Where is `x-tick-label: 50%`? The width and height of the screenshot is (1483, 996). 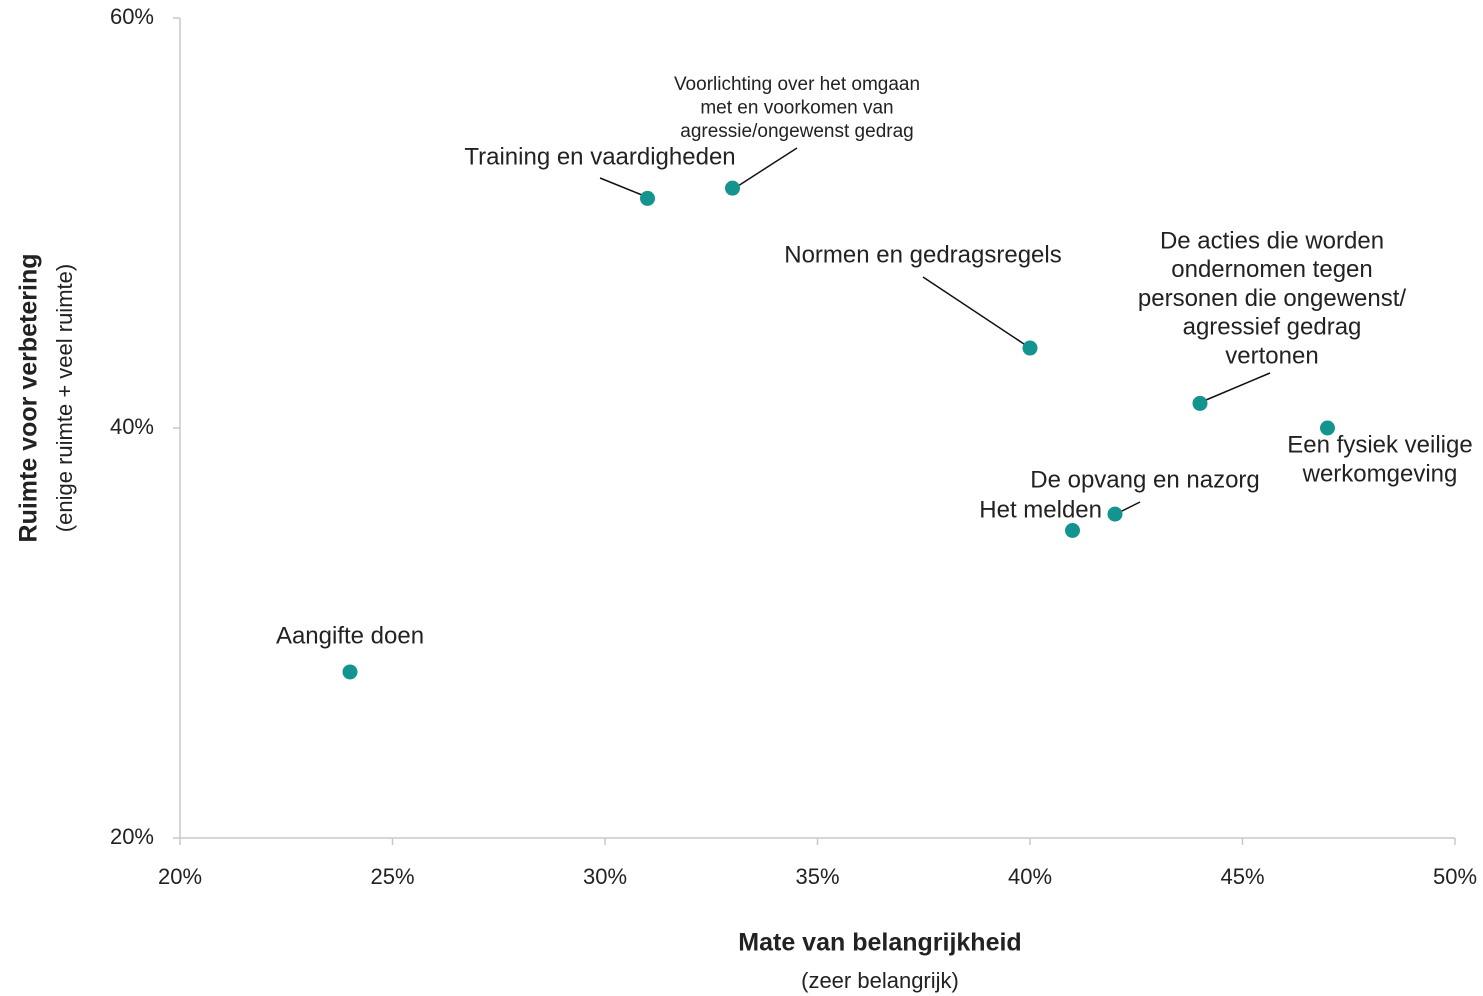
x-tick-label: 50% is located at coordinates (1455, 876).